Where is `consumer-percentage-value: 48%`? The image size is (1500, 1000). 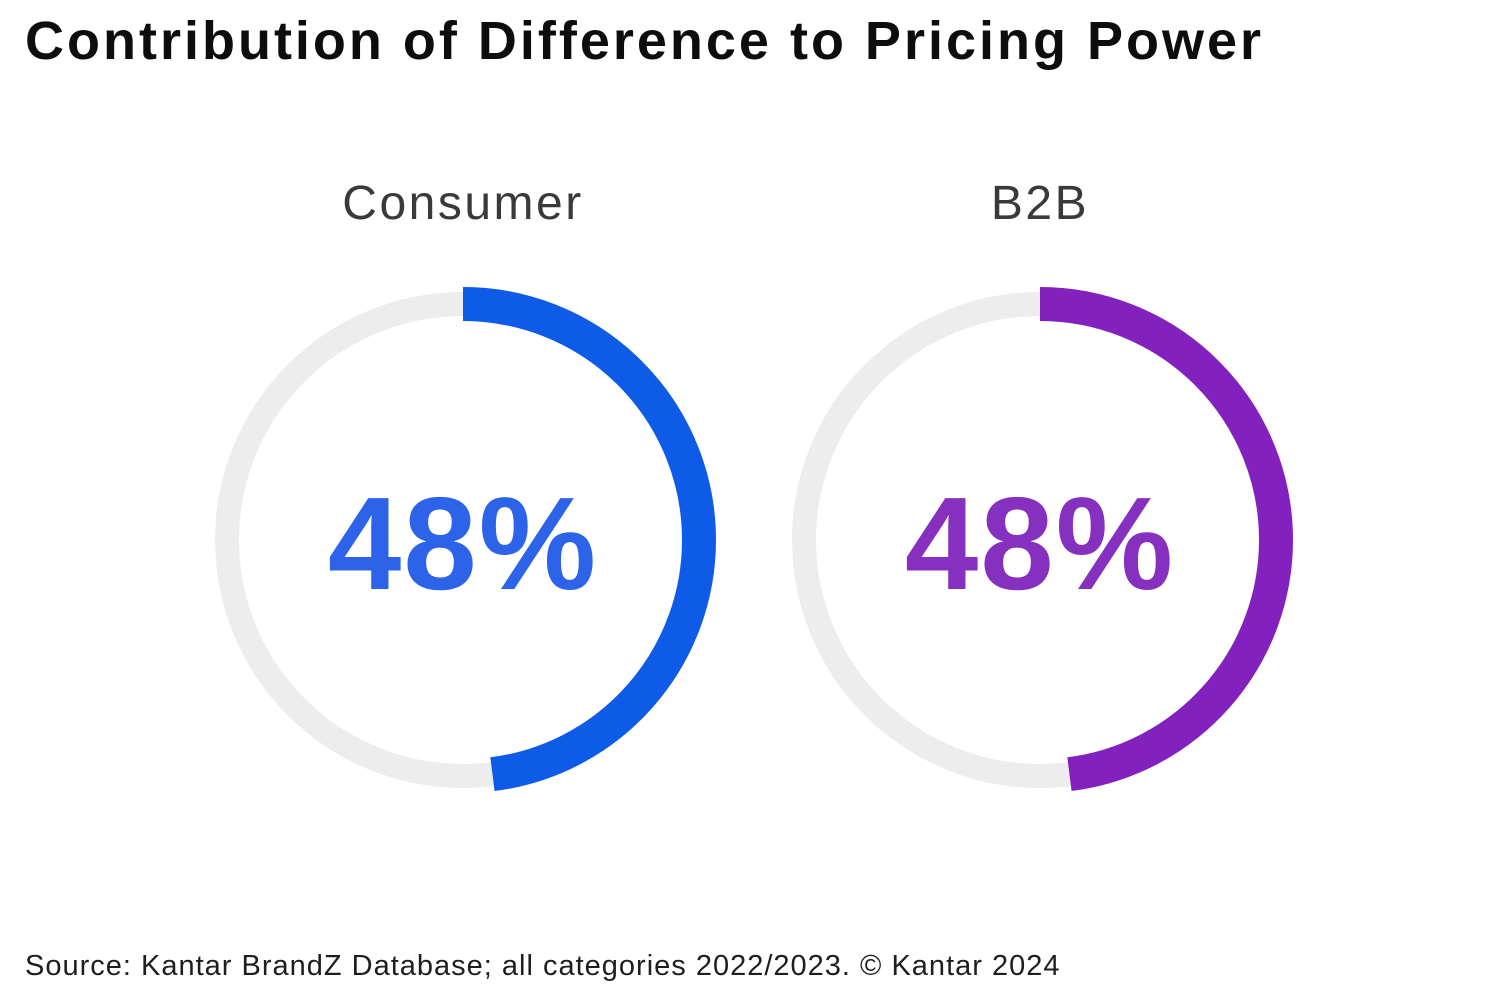 consumer-percentage-value: 48% is located at coordinates (463, 543).